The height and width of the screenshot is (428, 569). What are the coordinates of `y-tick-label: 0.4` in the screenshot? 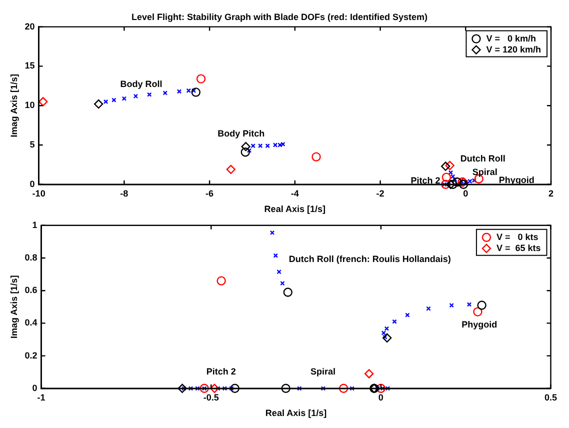 It's located at (31, 323).